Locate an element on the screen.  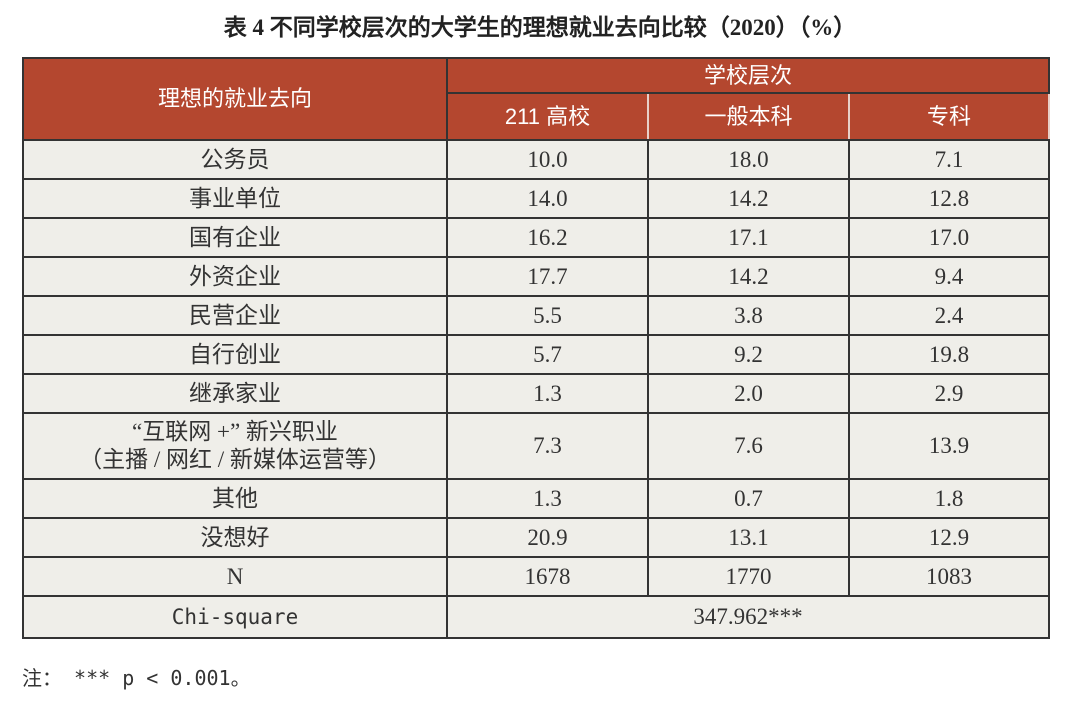
row-label-line: 继承家业 is located at coordinates (235, 393).